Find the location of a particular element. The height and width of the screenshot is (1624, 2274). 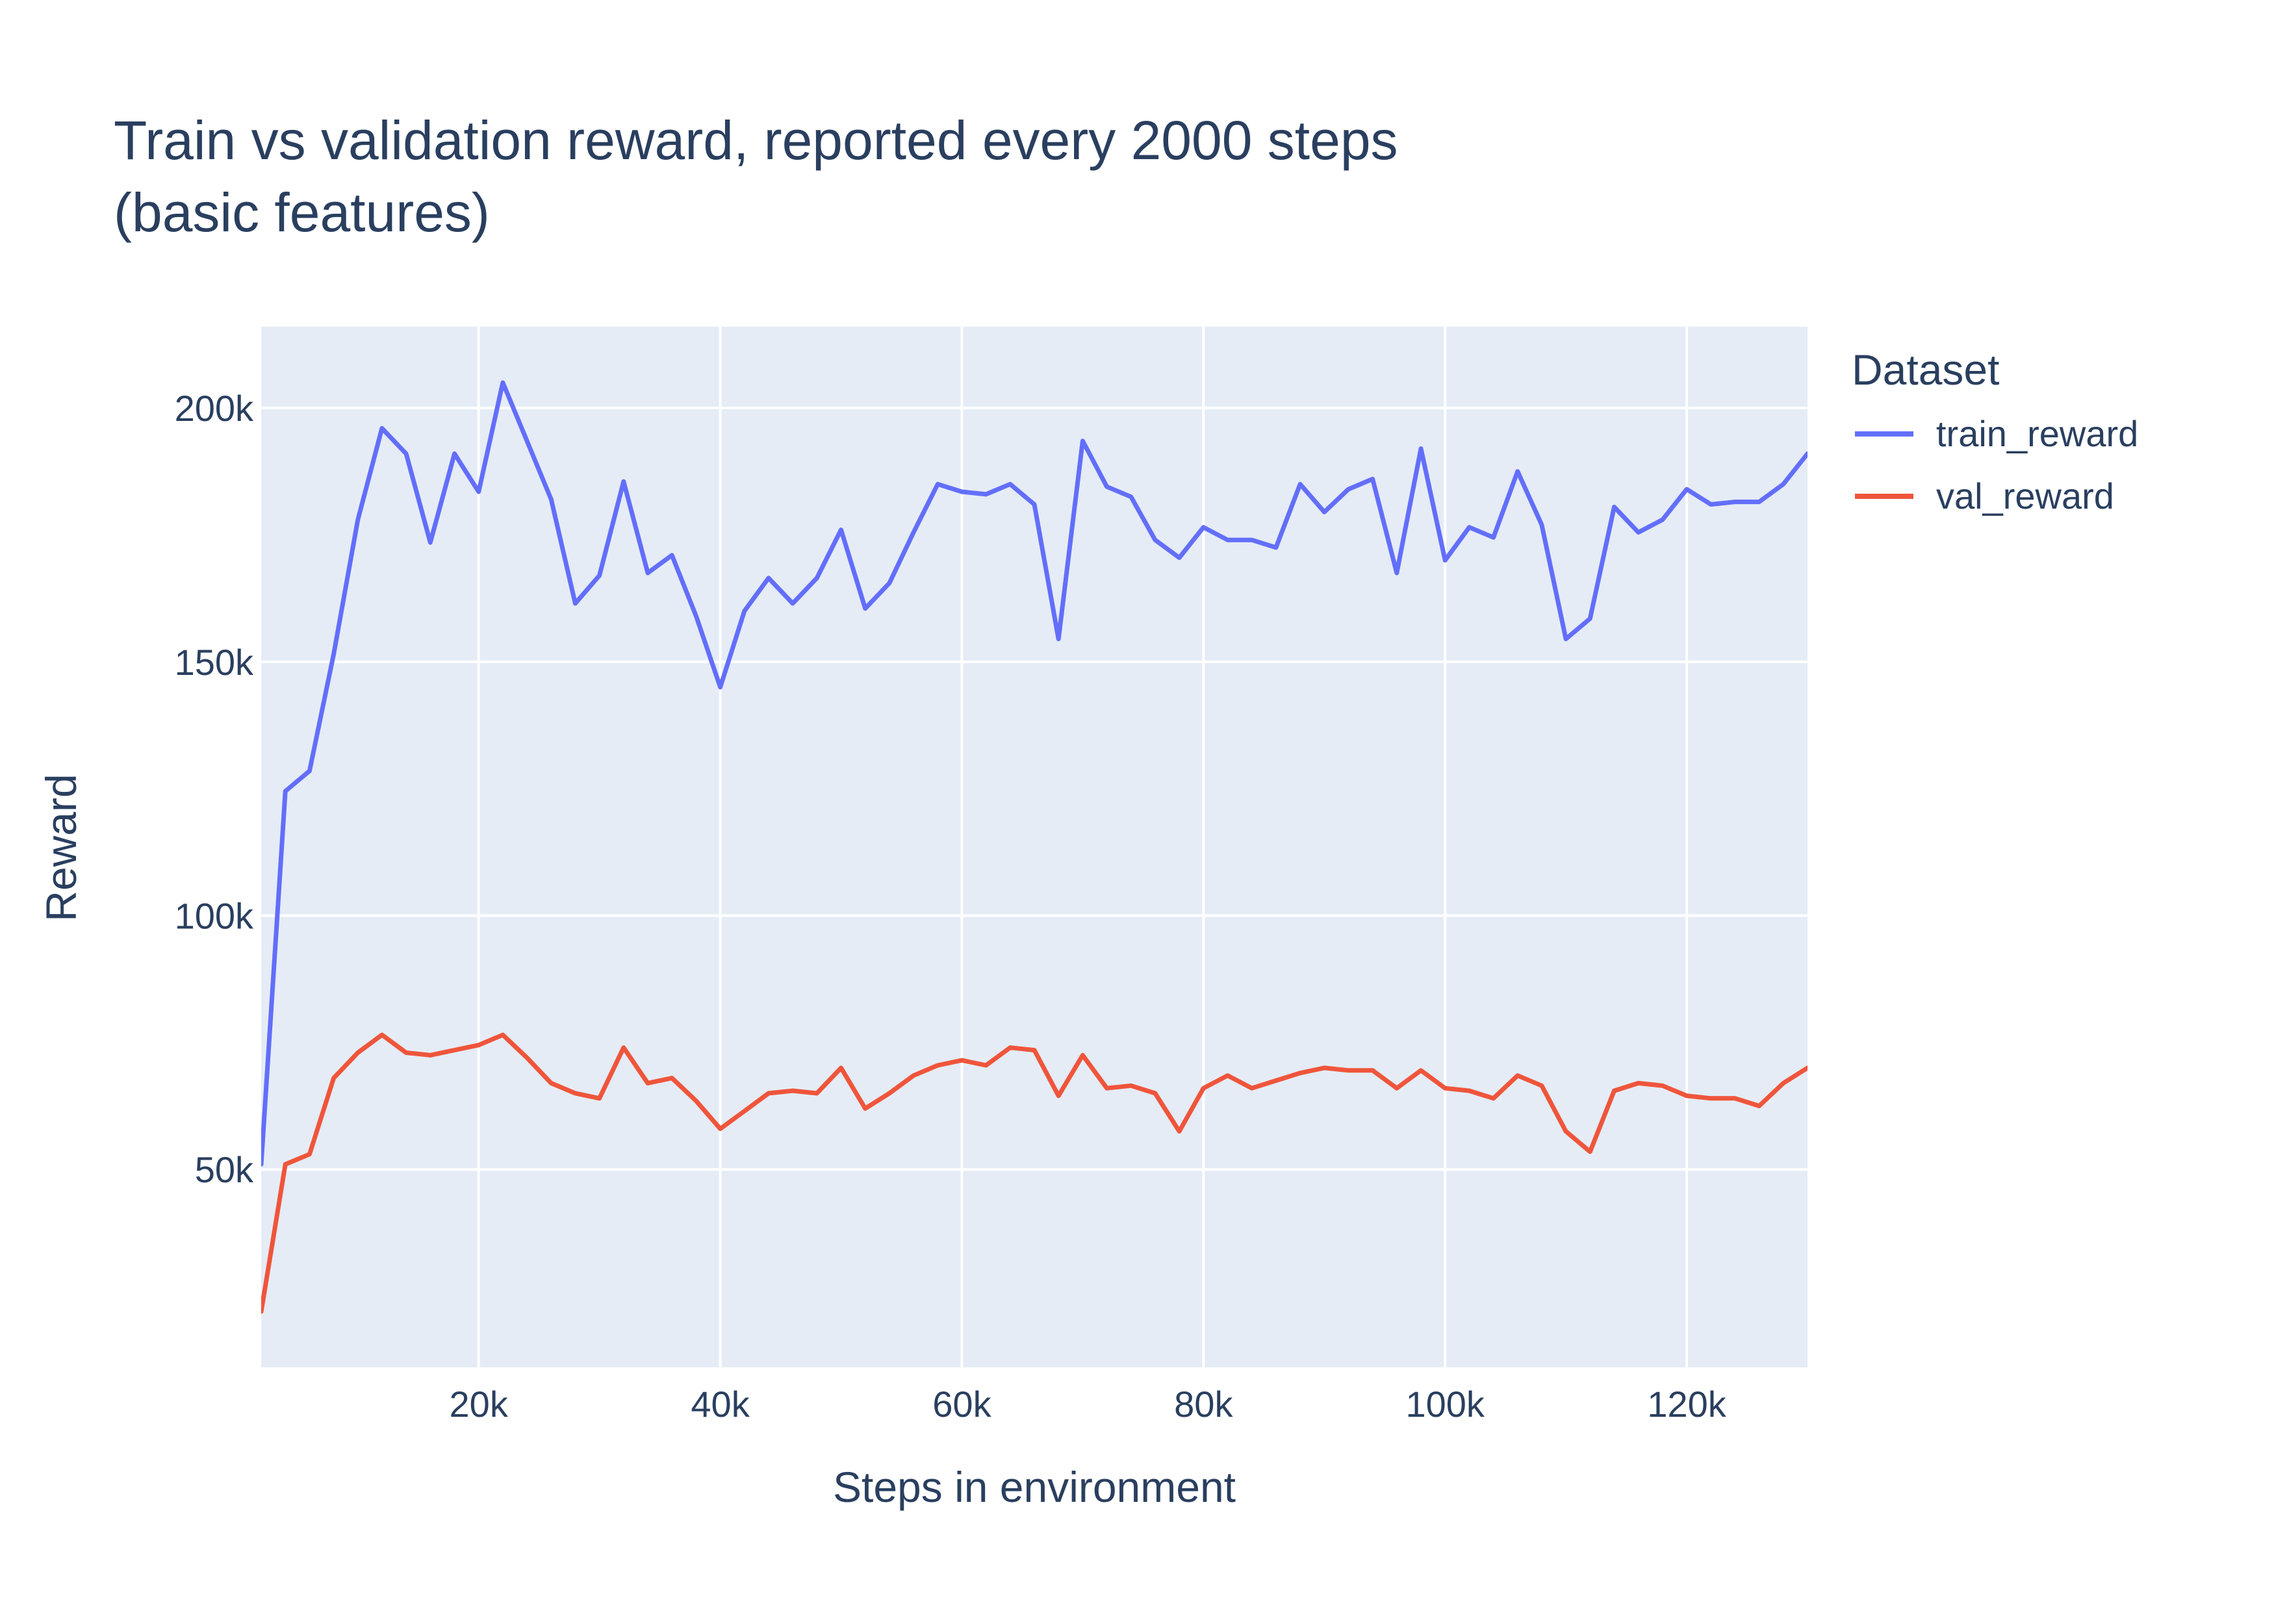

x-tick-label: 120k is located at coordinates (1686, 1404).